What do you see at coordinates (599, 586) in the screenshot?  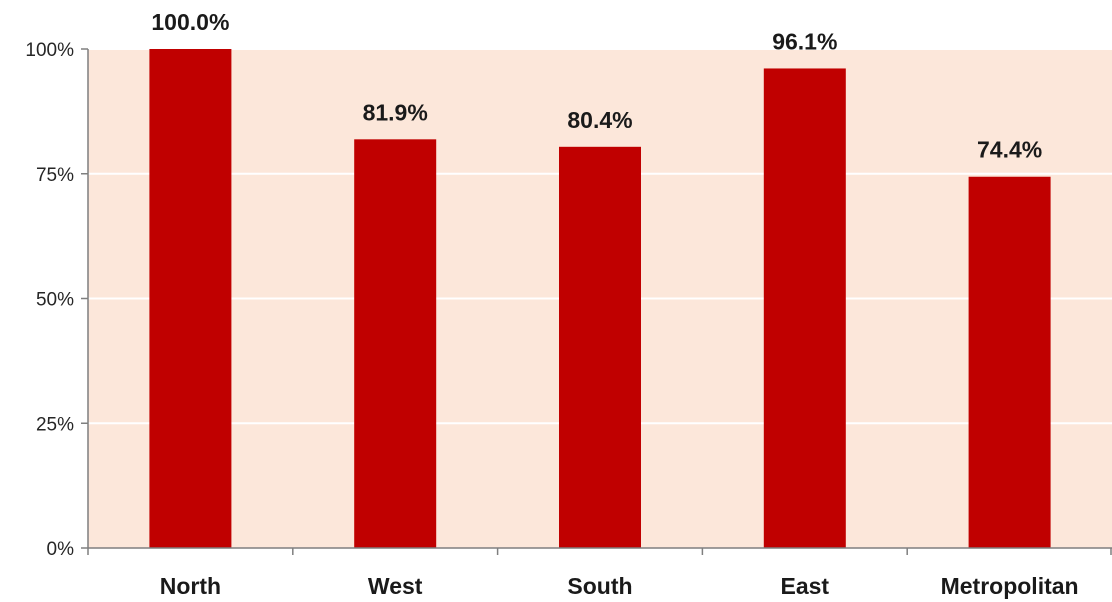 I see `category-label-south: South` at bounding box center [599, 586].